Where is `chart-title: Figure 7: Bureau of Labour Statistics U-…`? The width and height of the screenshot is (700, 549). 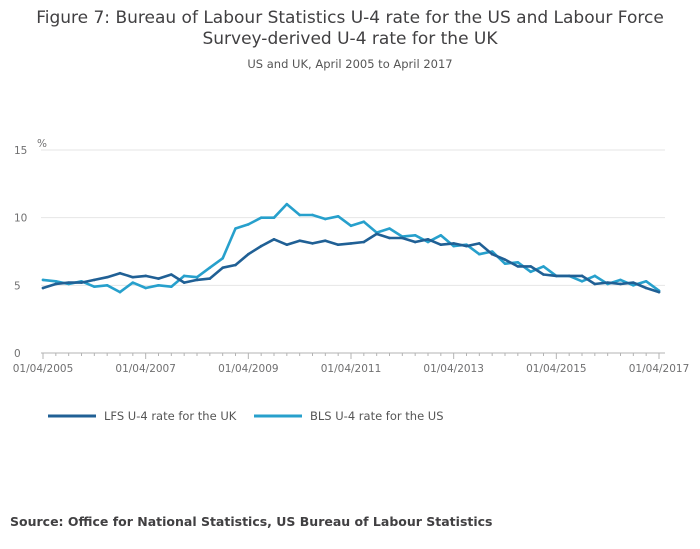 chart-title: Figure 7: Bureau of Labour Statistics U-… is located at coordinates (350, 29).